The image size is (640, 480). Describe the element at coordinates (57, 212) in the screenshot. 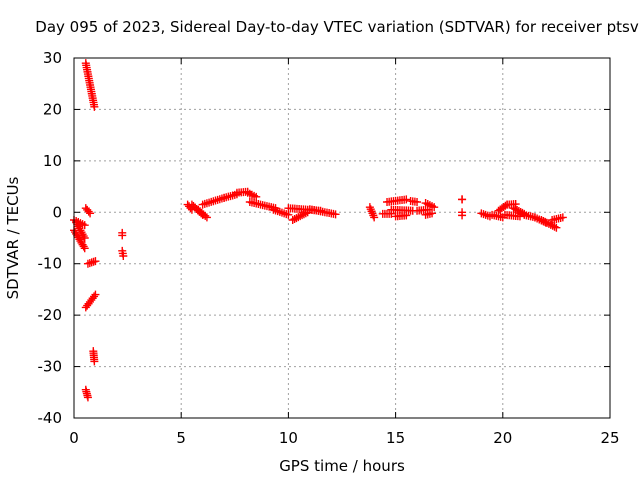

I see `y-tick-label: 0` at that location.